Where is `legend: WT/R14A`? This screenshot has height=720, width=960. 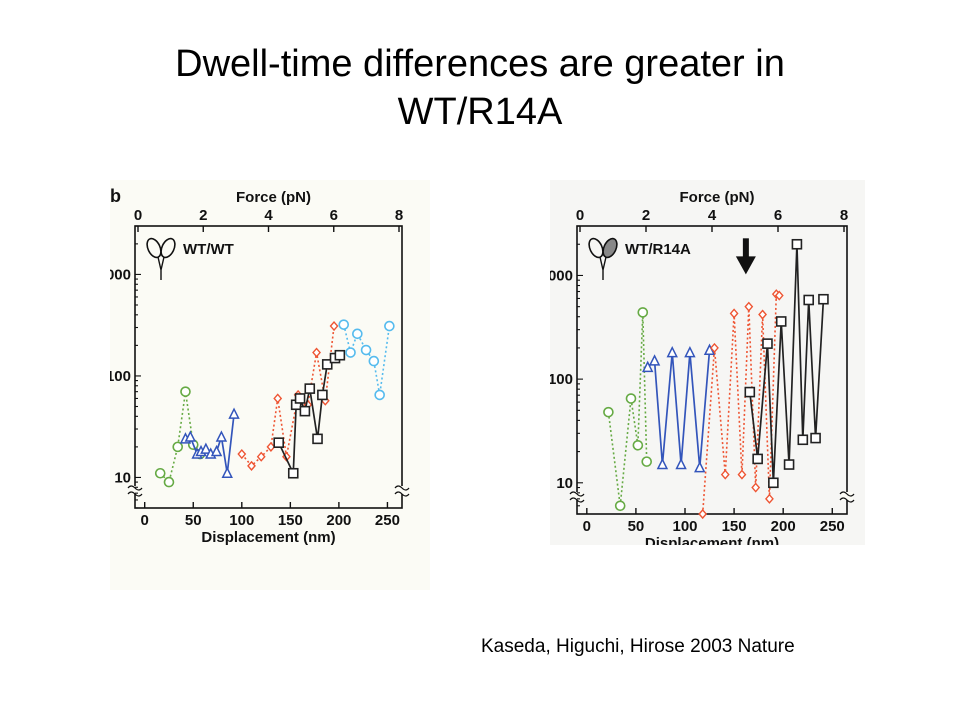 legend: WT/R14A is located at coordinates (639, 258).